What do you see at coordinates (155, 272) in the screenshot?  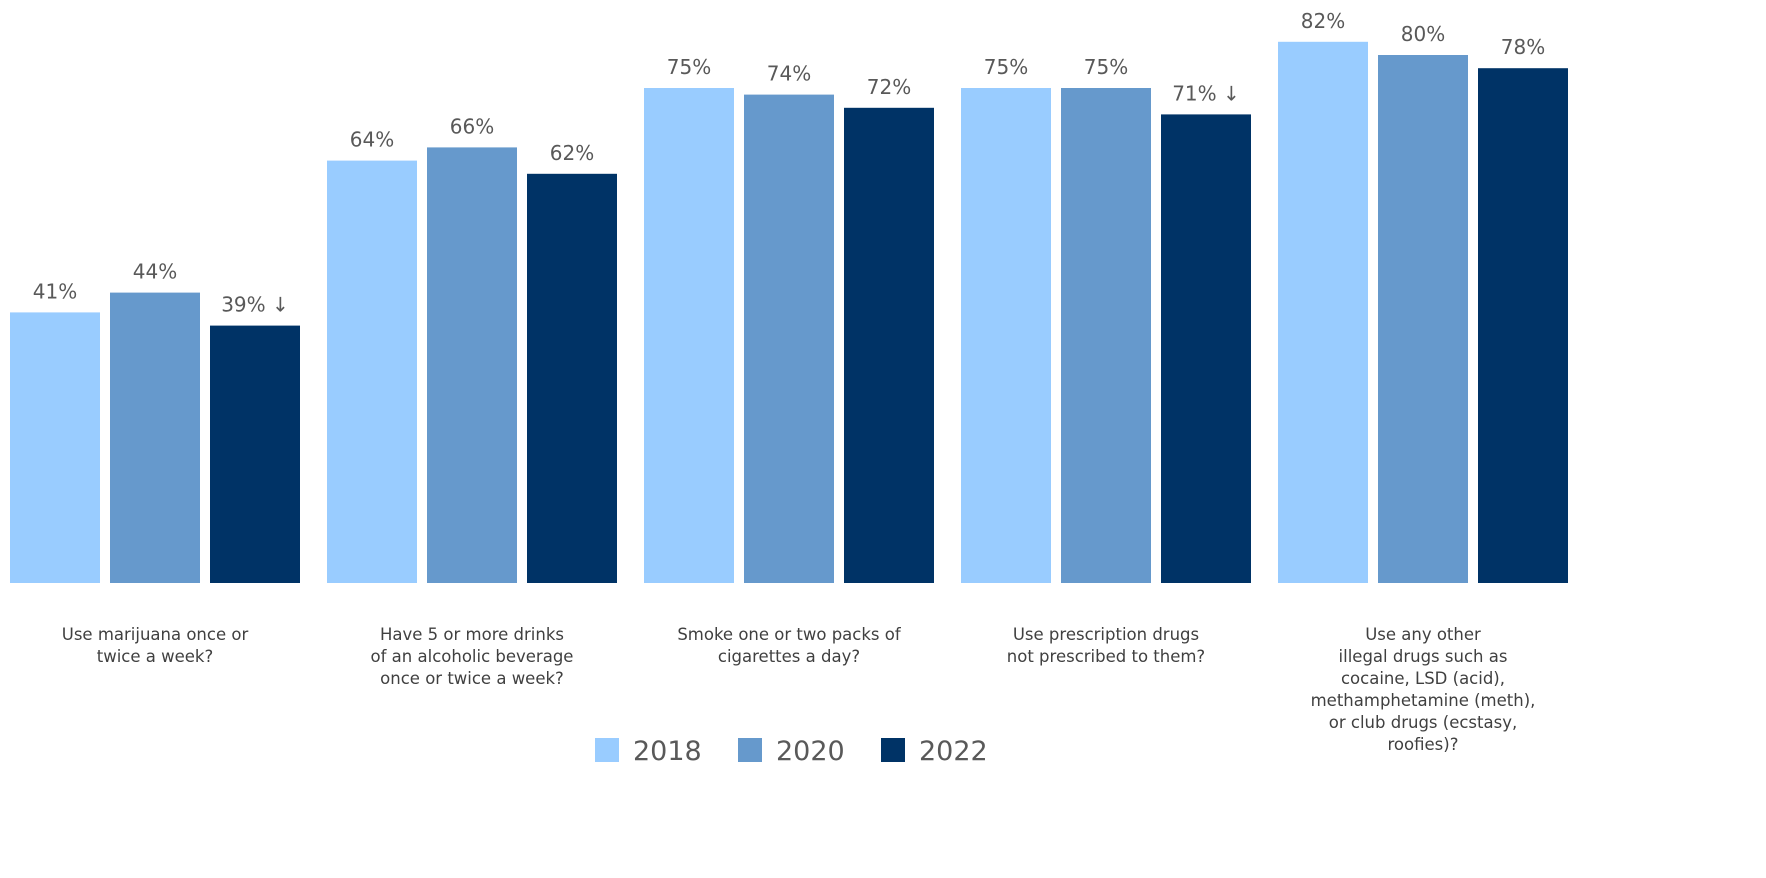 I see `data-label: 44%` at bounding box center [155, 272].